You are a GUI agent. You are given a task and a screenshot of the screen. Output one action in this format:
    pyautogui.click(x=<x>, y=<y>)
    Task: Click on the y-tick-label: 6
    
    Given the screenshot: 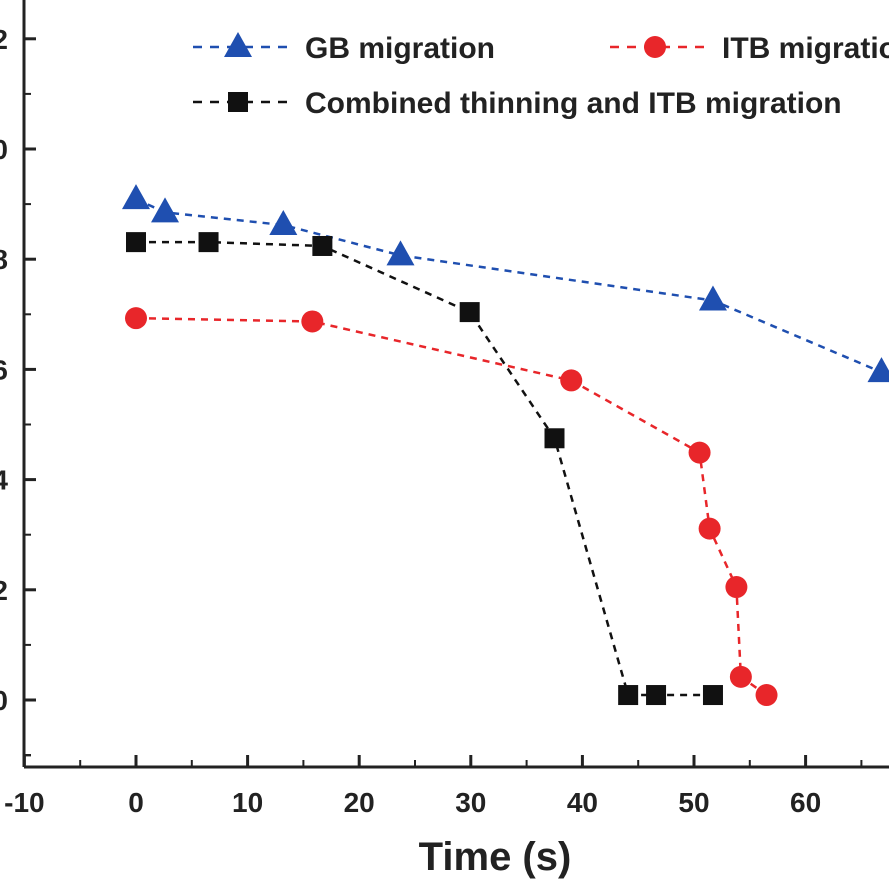 What is the action you would take?
    pyautogui.click(x=4, y=369)
    